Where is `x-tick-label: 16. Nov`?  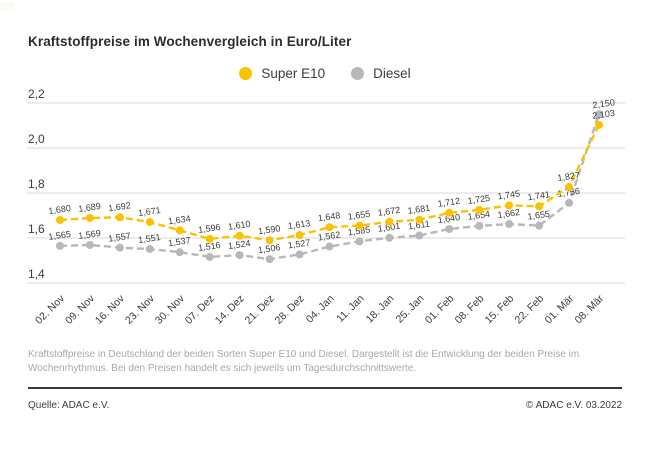 x-tick-label: 16. Nov is located at coordinates (110, 309).